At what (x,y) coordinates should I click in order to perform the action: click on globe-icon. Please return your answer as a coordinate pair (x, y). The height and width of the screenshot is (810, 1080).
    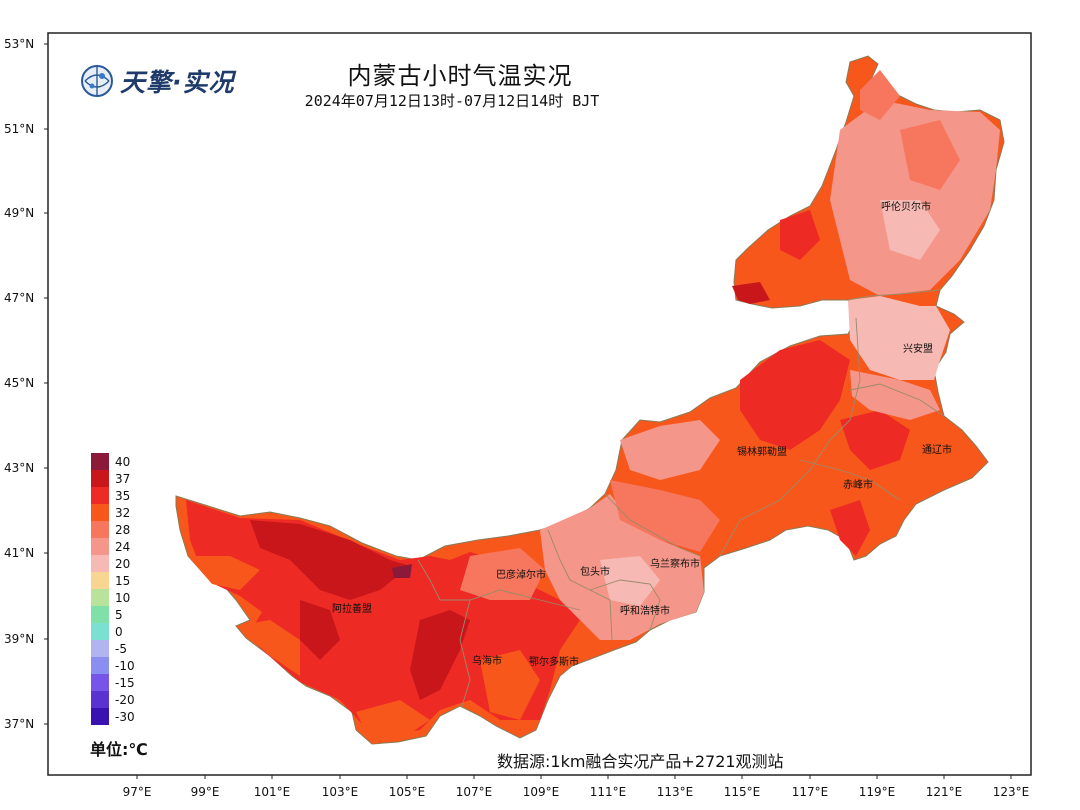
    Looking at the image, I should click on (97, 81).